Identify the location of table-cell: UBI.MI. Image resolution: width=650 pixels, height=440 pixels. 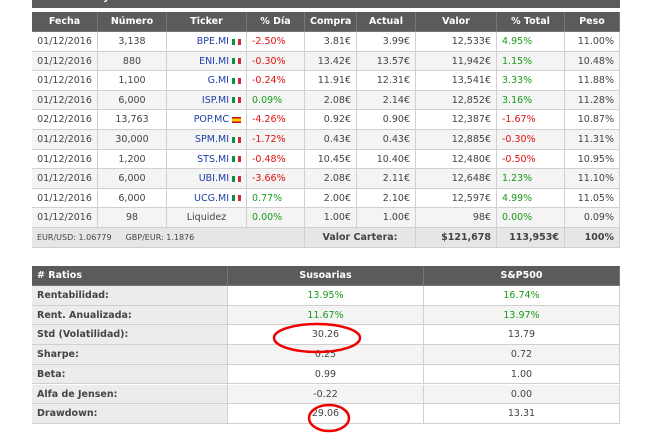
(207, 179).